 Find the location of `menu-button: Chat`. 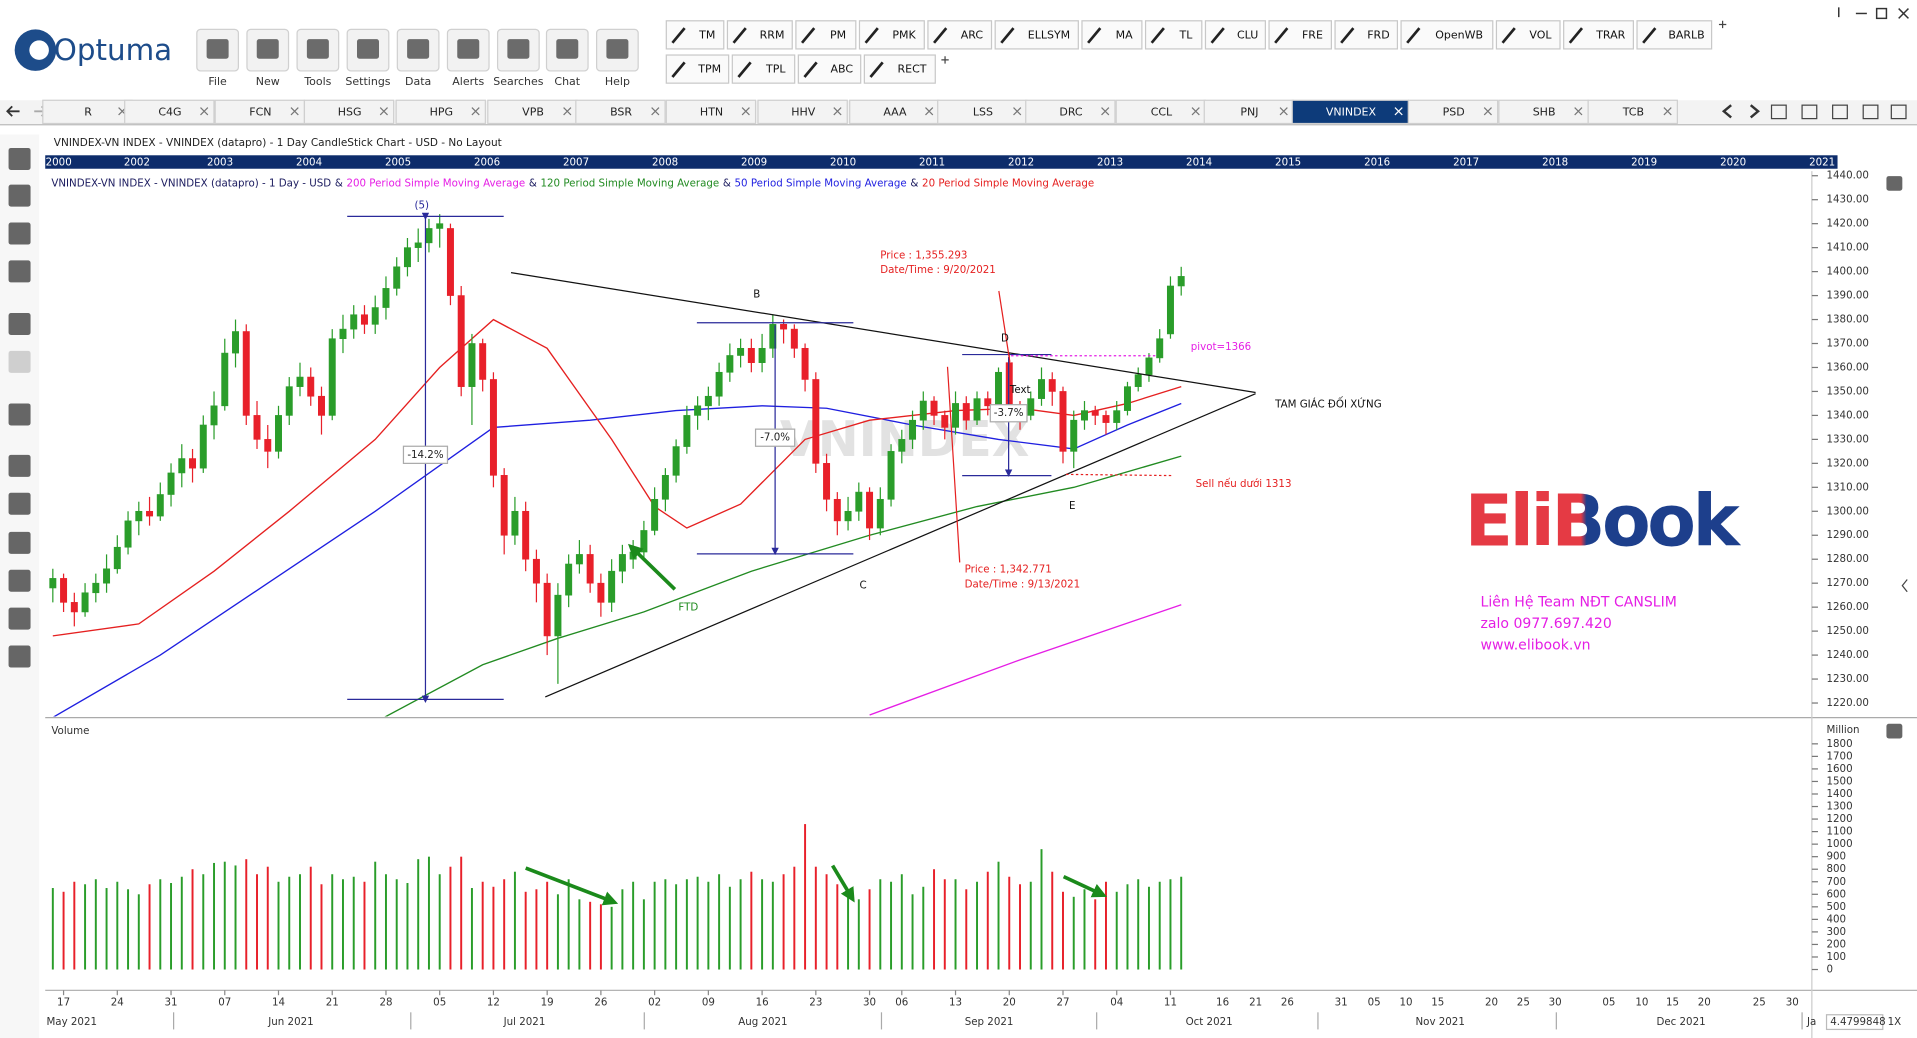

menu-button: Chat is located at coordinates (567, 58).